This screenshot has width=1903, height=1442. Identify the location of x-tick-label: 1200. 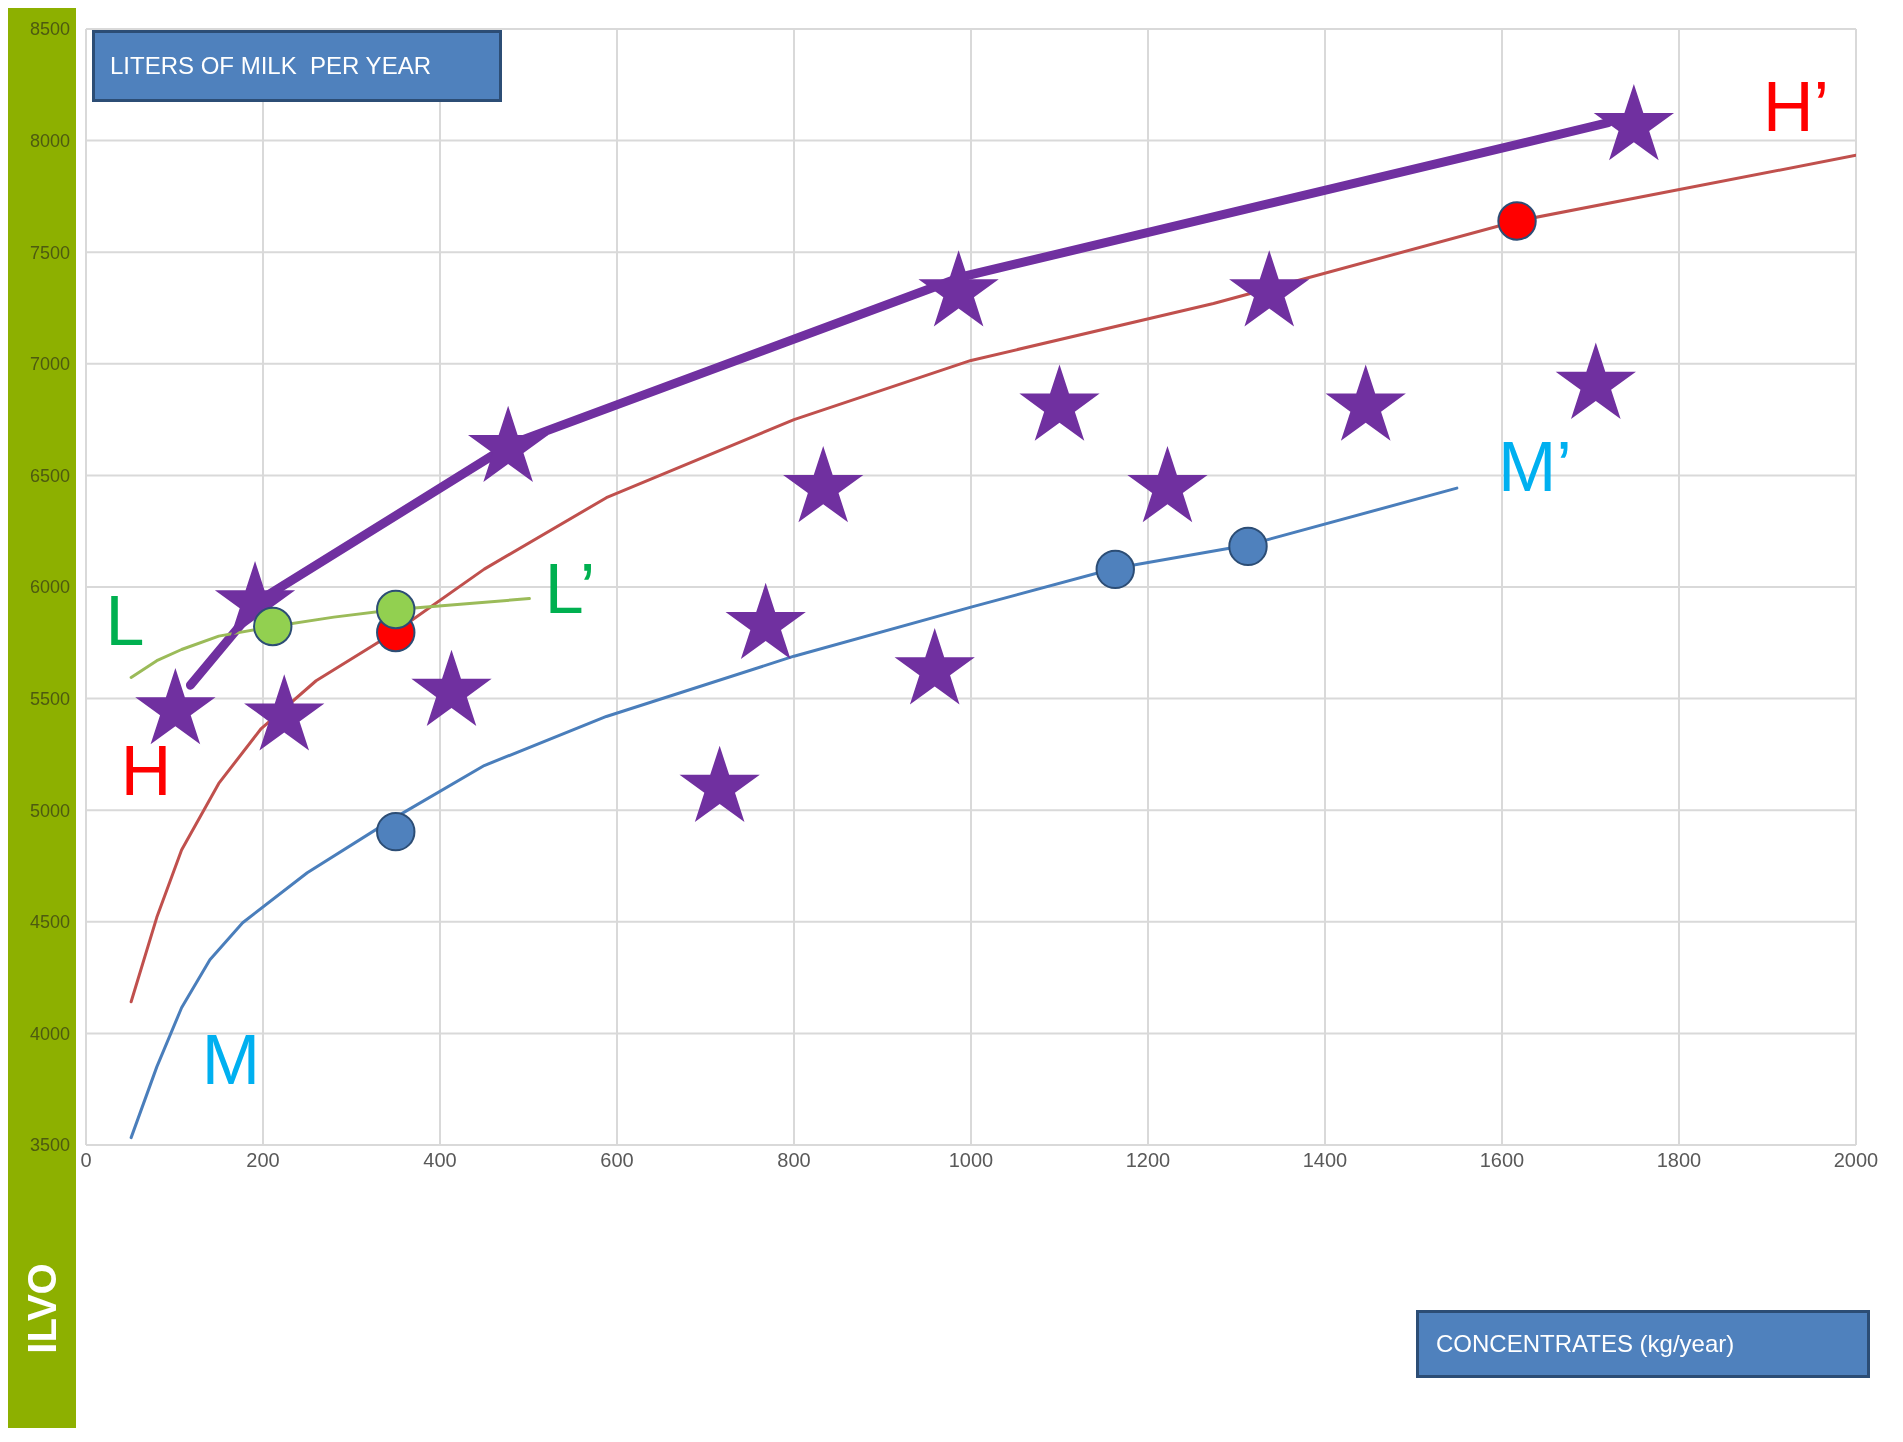
(1148, 1160).